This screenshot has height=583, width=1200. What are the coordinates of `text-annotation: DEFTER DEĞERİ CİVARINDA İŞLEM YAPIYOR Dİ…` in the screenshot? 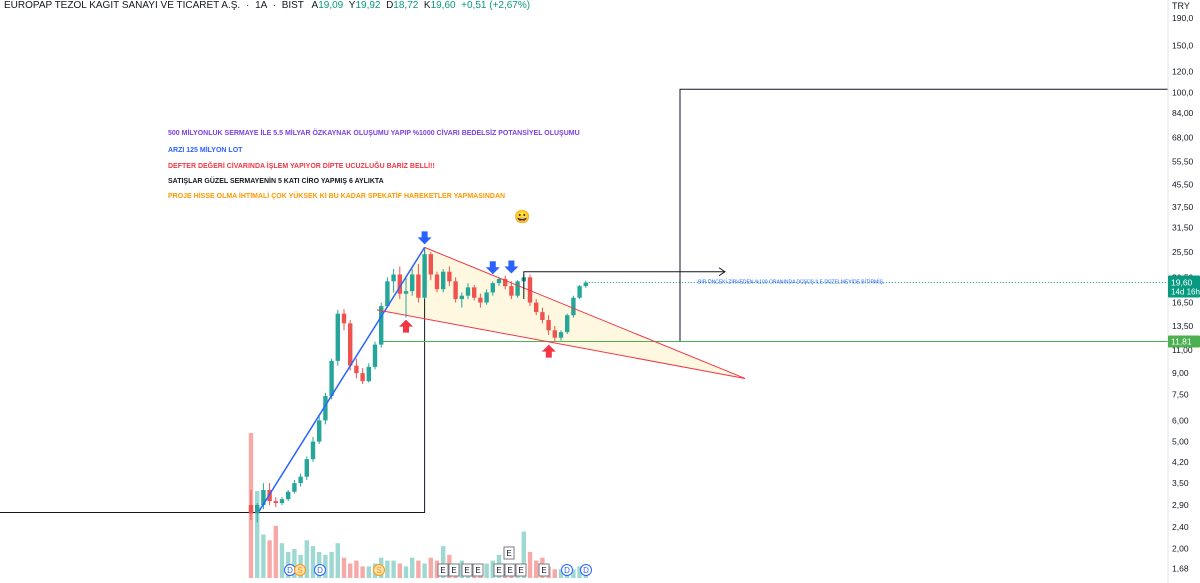 It's located at (301, 165).